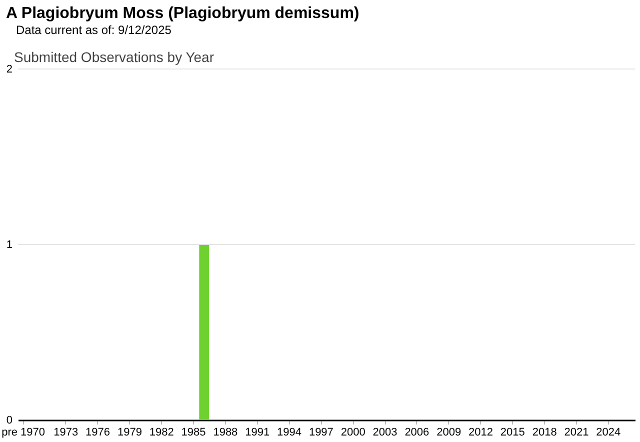 The width and height of the screenshot is (640, 442). What do you see at coordinates (114, 57) in the screenshot?
I see `text: Submitted Observations by Year` at bounding box center [114, 57].